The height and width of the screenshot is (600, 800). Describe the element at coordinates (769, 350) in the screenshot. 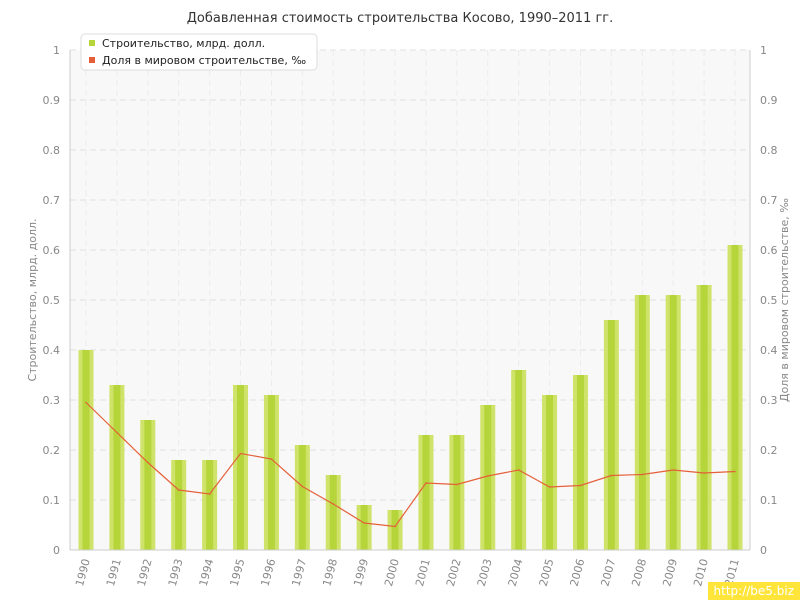

I see `right-tick-label: 0.4` at that location.